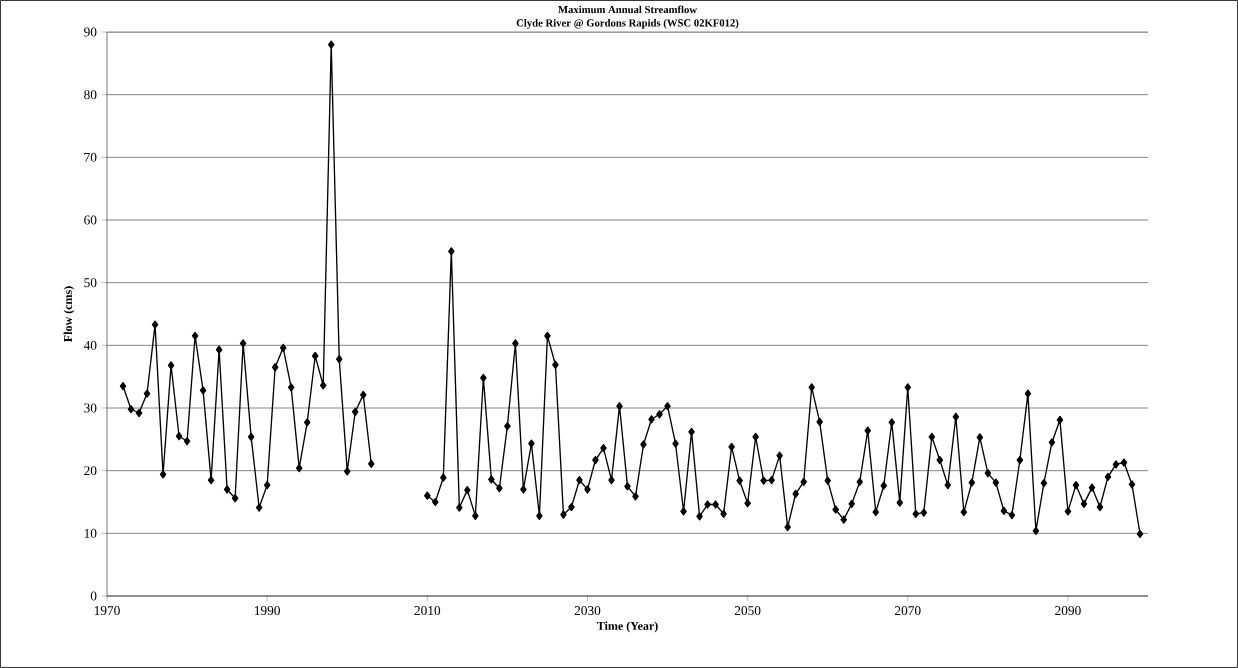 The height and width of the screenshot is (668, 1238). I want to click on y-tick-label: 10, so click(90, 533).